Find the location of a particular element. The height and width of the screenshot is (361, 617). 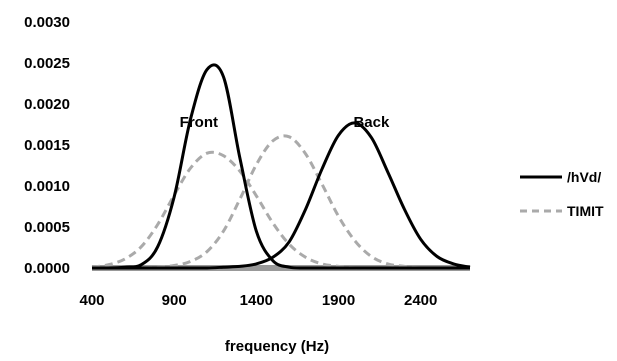

y-tick-label: 0.0005 is located at coordinates (47, 227).